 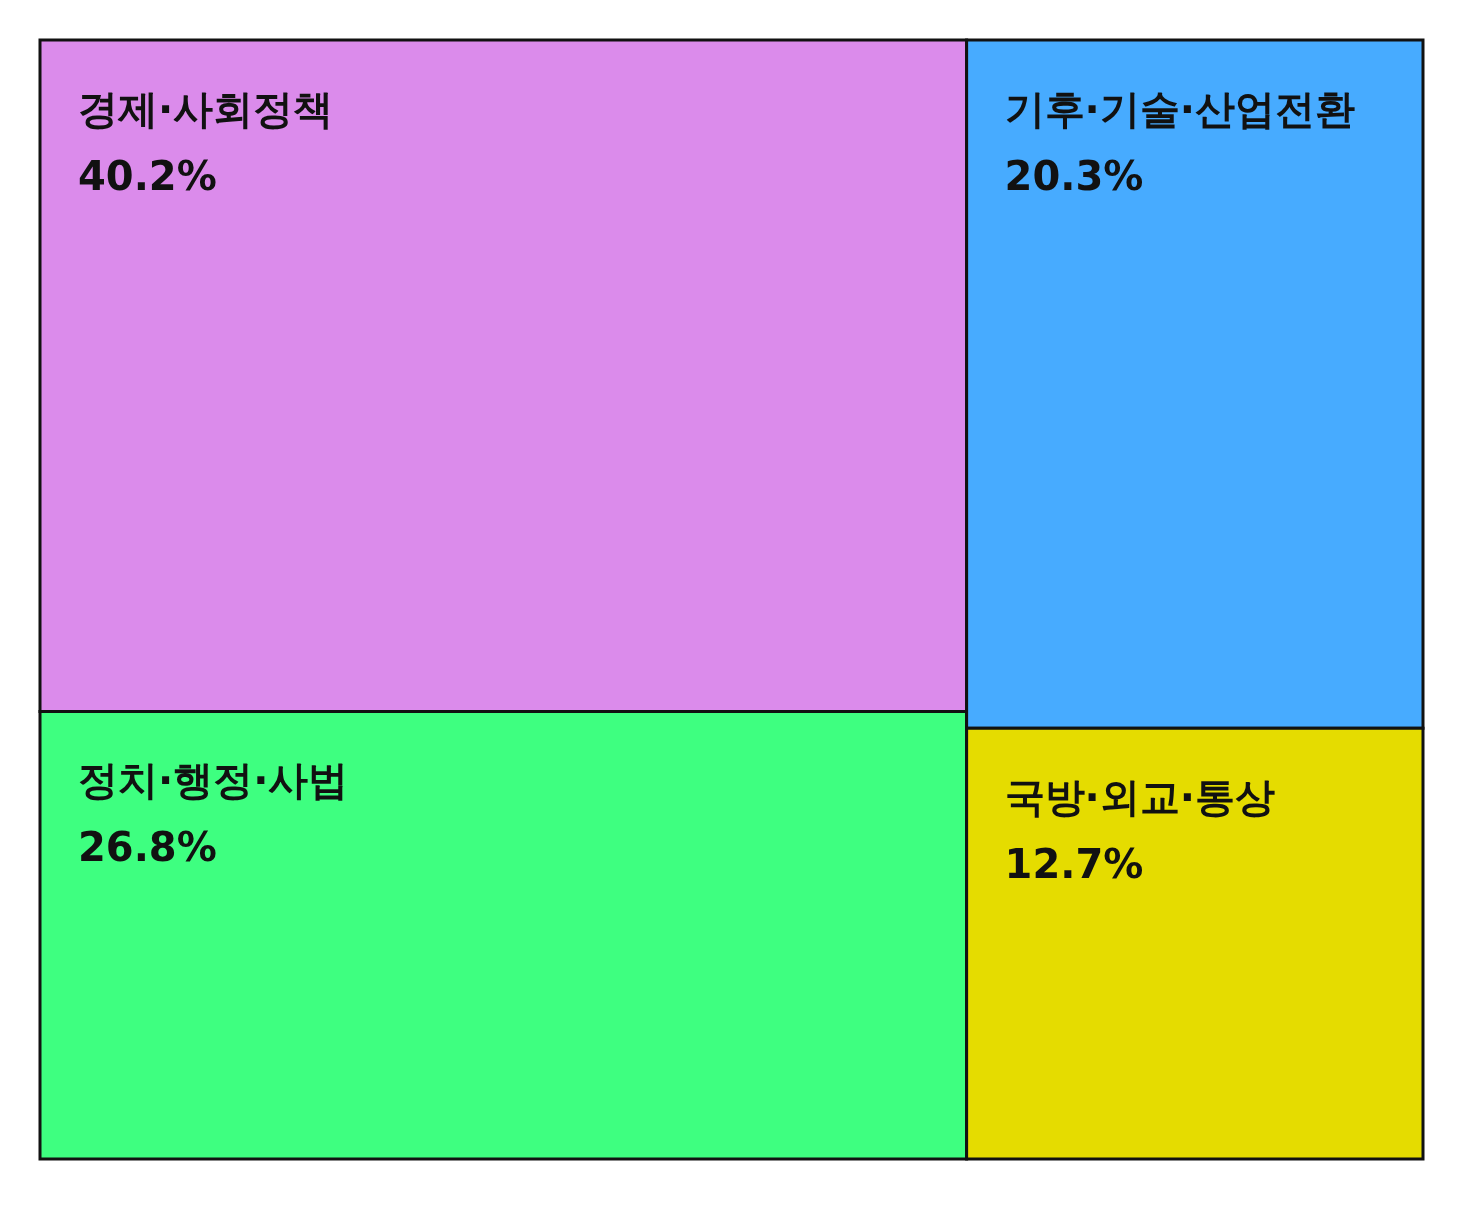 I want to click on category-label: 정치·행정·사법, so click(x=213, y=780).